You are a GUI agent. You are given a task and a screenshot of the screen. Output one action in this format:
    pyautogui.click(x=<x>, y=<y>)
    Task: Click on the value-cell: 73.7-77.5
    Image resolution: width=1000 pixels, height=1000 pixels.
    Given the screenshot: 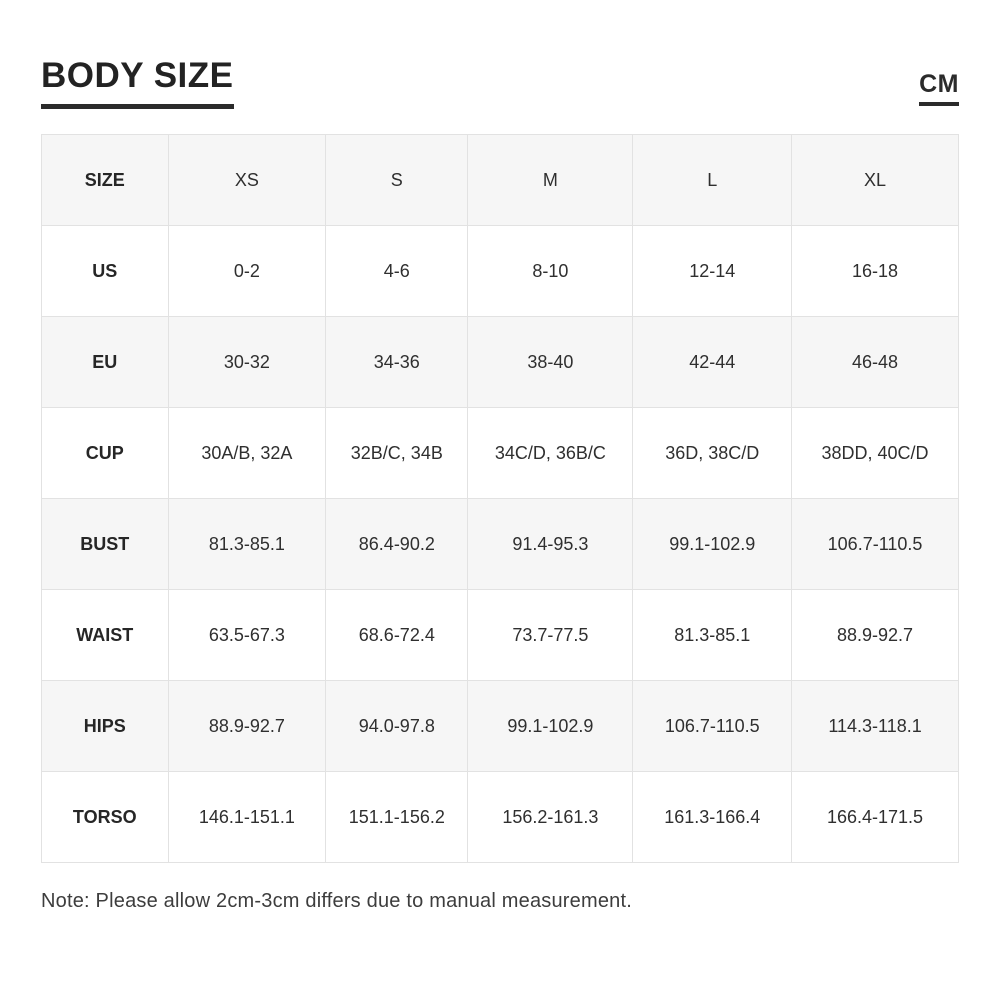 What is the action you would take?
    pyautogui.click(x=550, y=635)
    